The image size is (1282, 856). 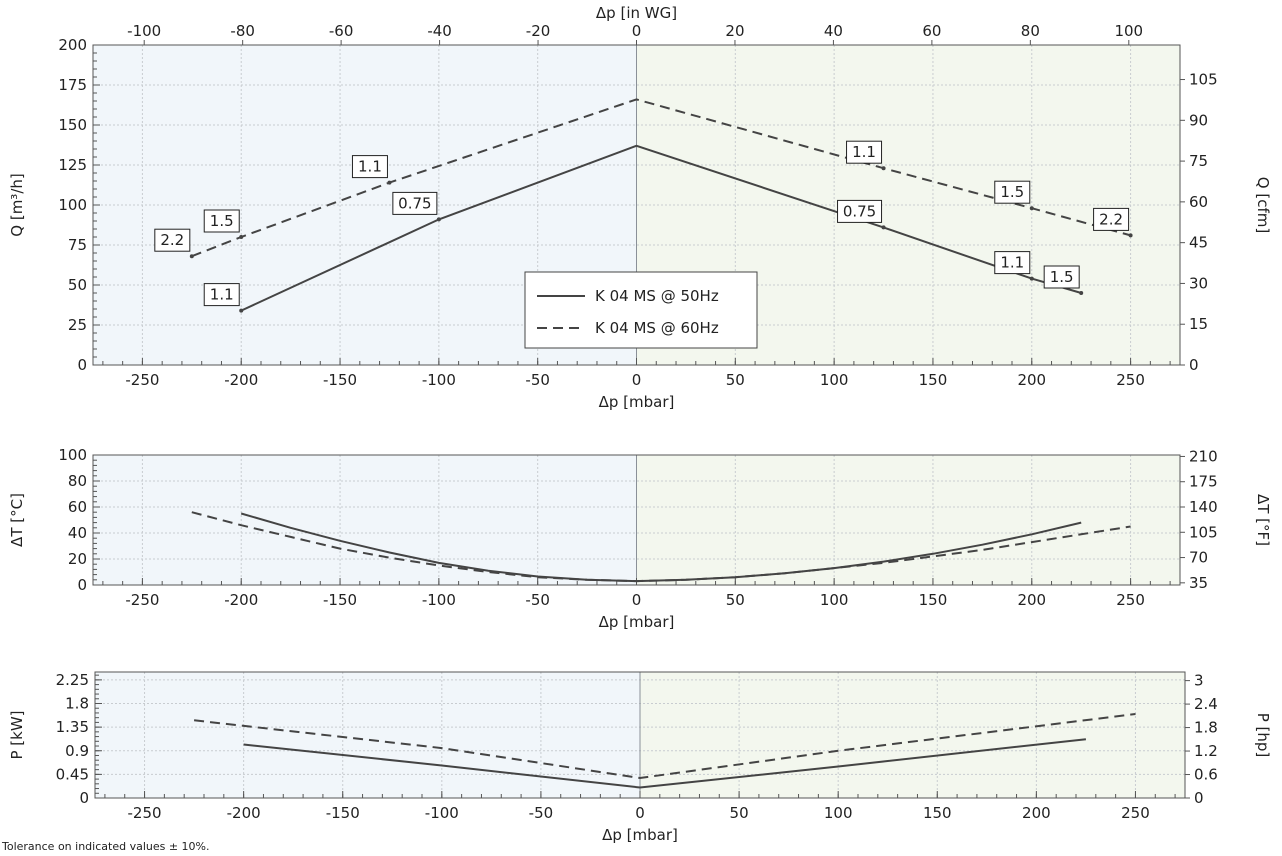 What do you see at coordinates (77, 559) in the screenshot?
I see `y-tick-label: 20` at bounding box center [77, 559].